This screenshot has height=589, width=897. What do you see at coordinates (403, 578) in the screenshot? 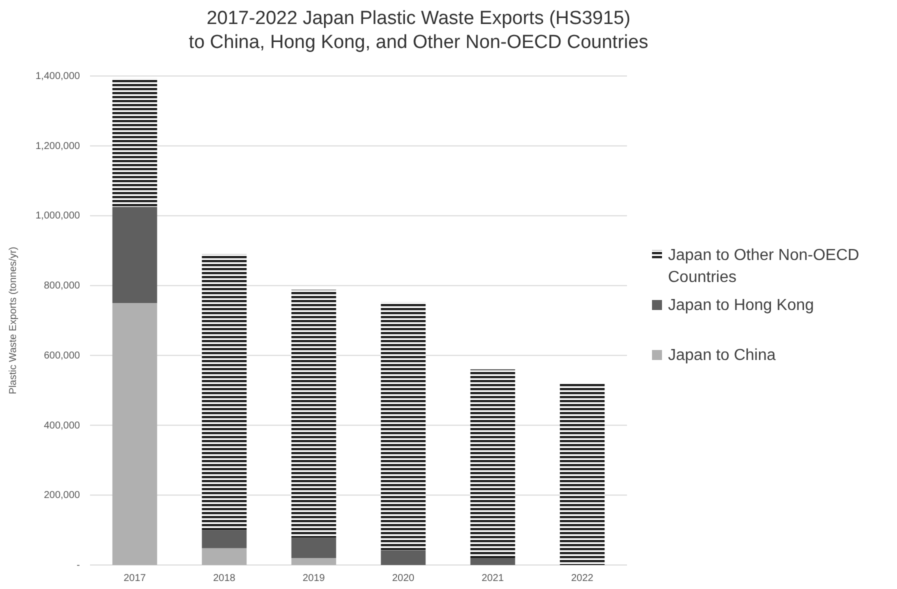
I see `x-tick-label: 2020` at bounding box center [403, 578].